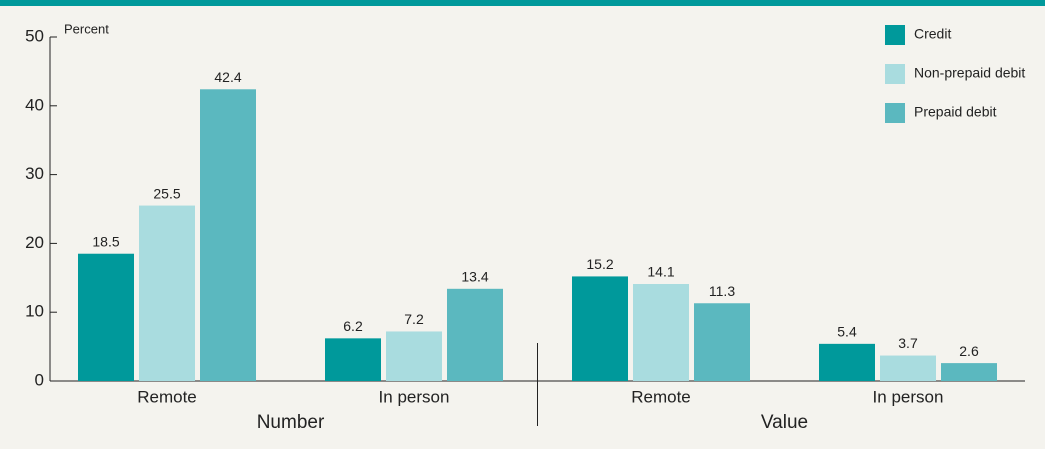 This screenshot has width=1045, height=449. What do you see at coordinates (932, 34) in the screenshot?
I see `legend-label: Credit` at bounding box center [932, 34].